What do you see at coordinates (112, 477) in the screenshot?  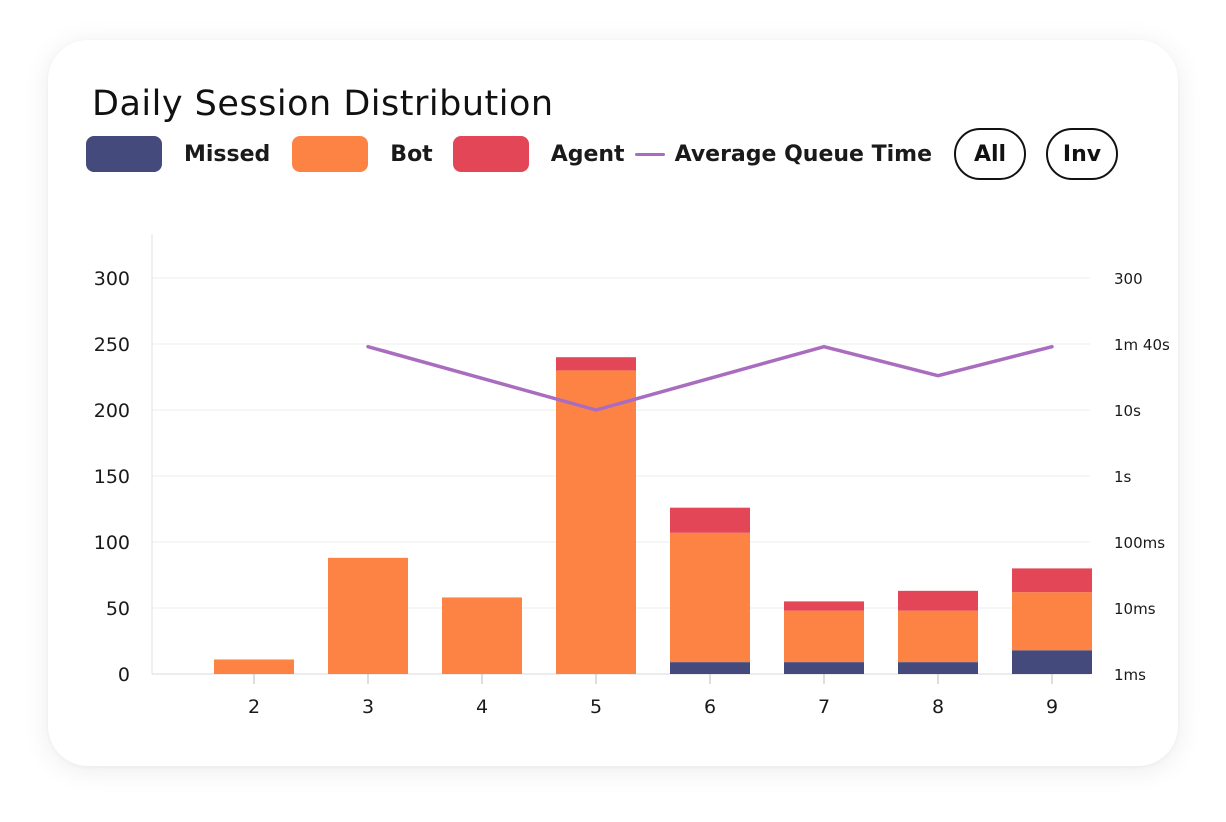 I see `y-tick-label: 150` at bounding box center [112, 477].